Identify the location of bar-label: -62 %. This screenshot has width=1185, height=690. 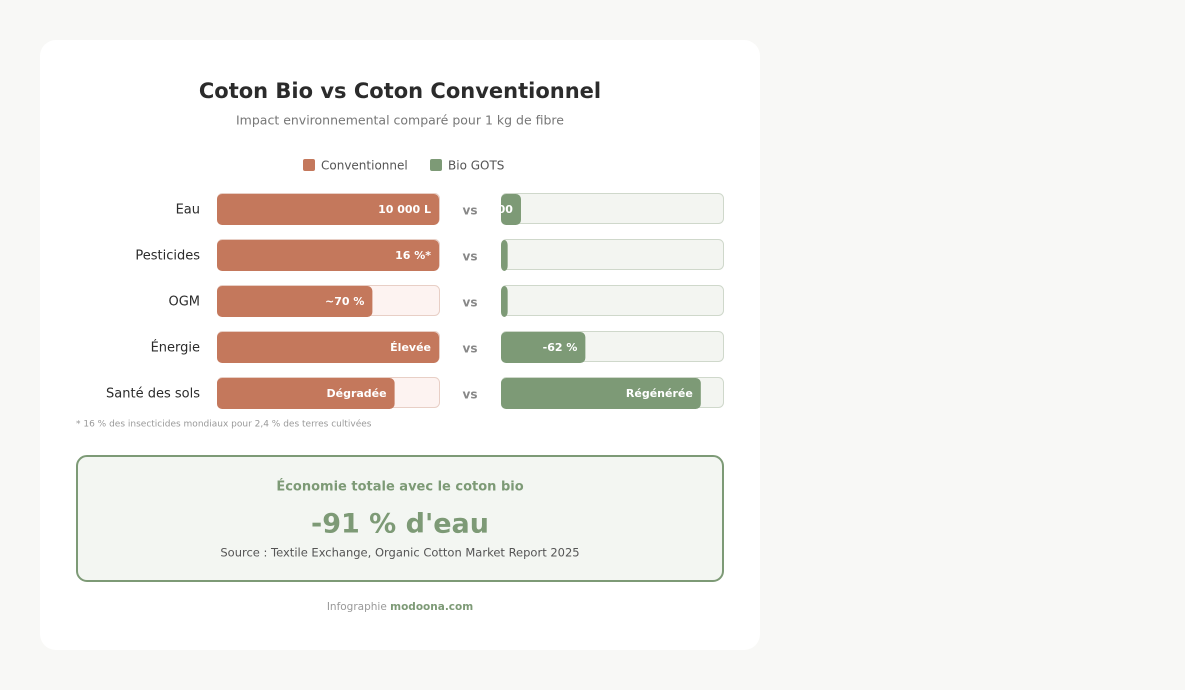
(560, 347).